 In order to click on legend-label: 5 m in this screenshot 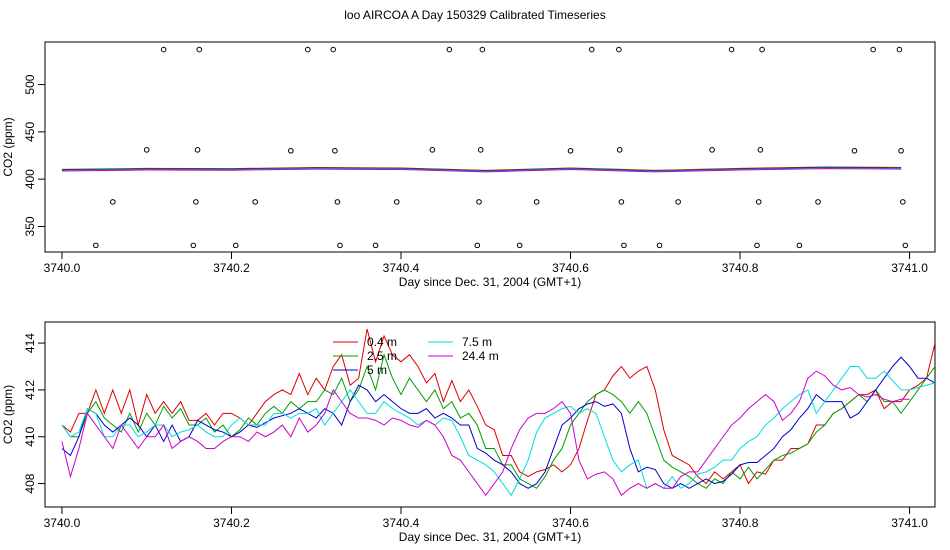, I will do `click(377, 370)`.